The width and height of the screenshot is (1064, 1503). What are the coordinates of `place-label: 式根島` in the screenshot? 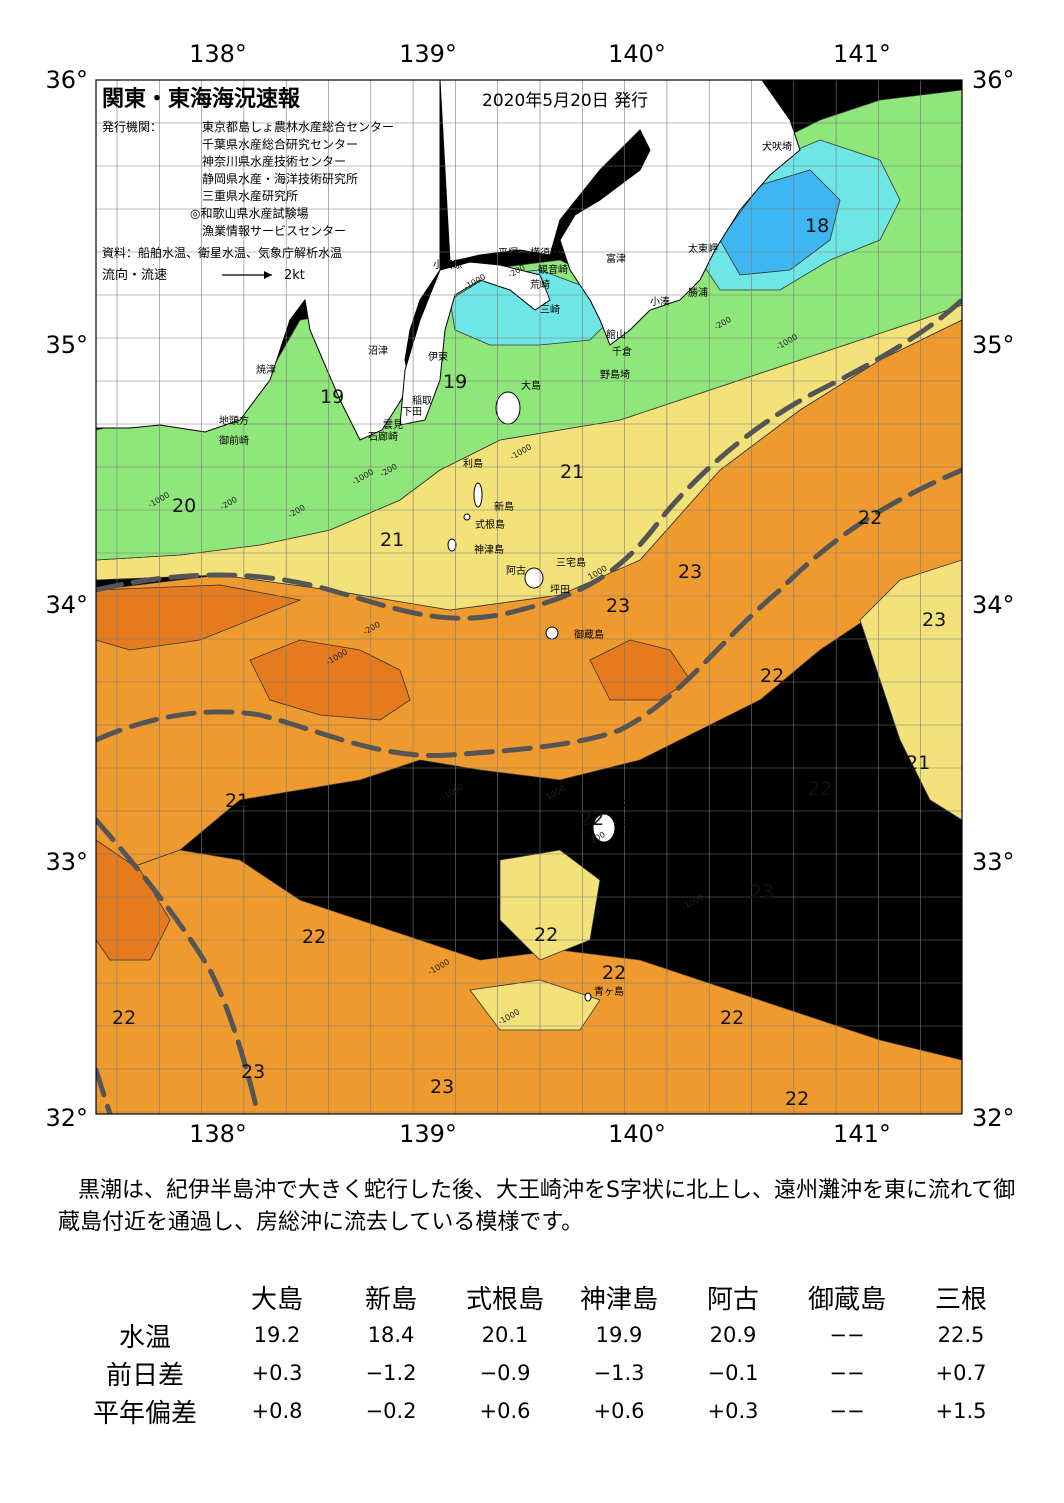 It's located at (490, 524).